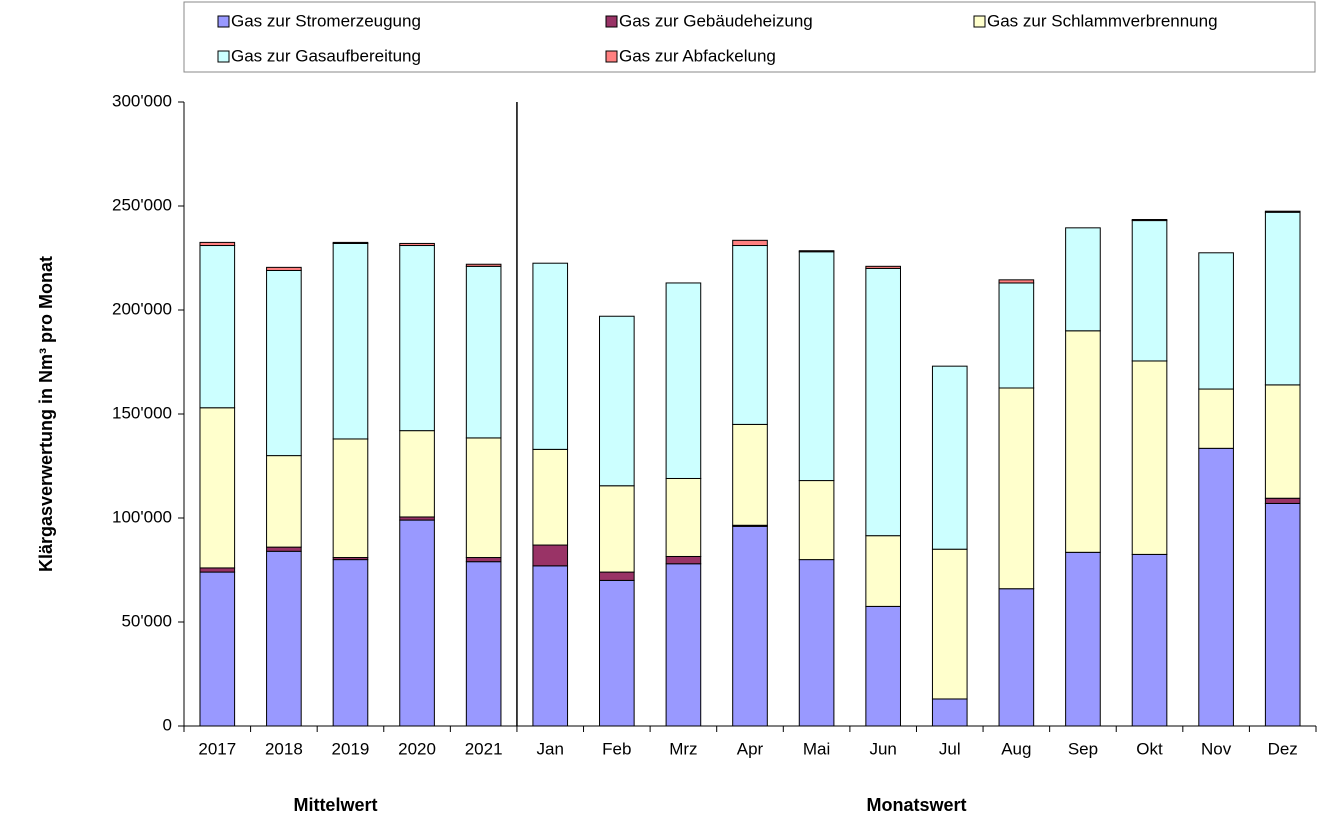 Image resolution: width=1318 pixels, height=821 pixels. Describe the element at coordinates (750, 748) in the screenshot. I see `x-tick-label: Apr` at that location.